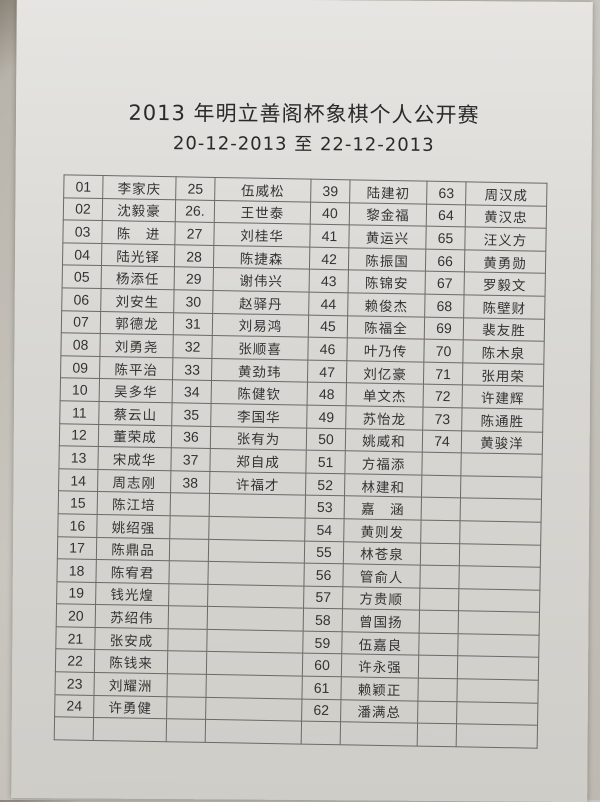  What do you see at coordinates (138, 277) in the screenshot?
I see `player-name: 杨添任` at bounding box center [138, 277].